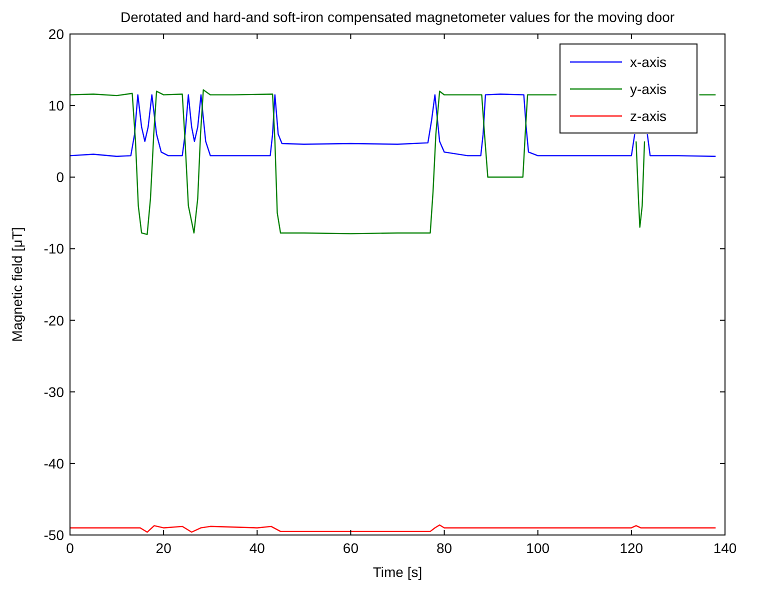 The image size is (760, 591). Describe the element at coordinates (397, 17) in the screenshot. I see `chart-title: Derotated and hard-and soft-iron compensated magnetometer values for the moving door` at that location.